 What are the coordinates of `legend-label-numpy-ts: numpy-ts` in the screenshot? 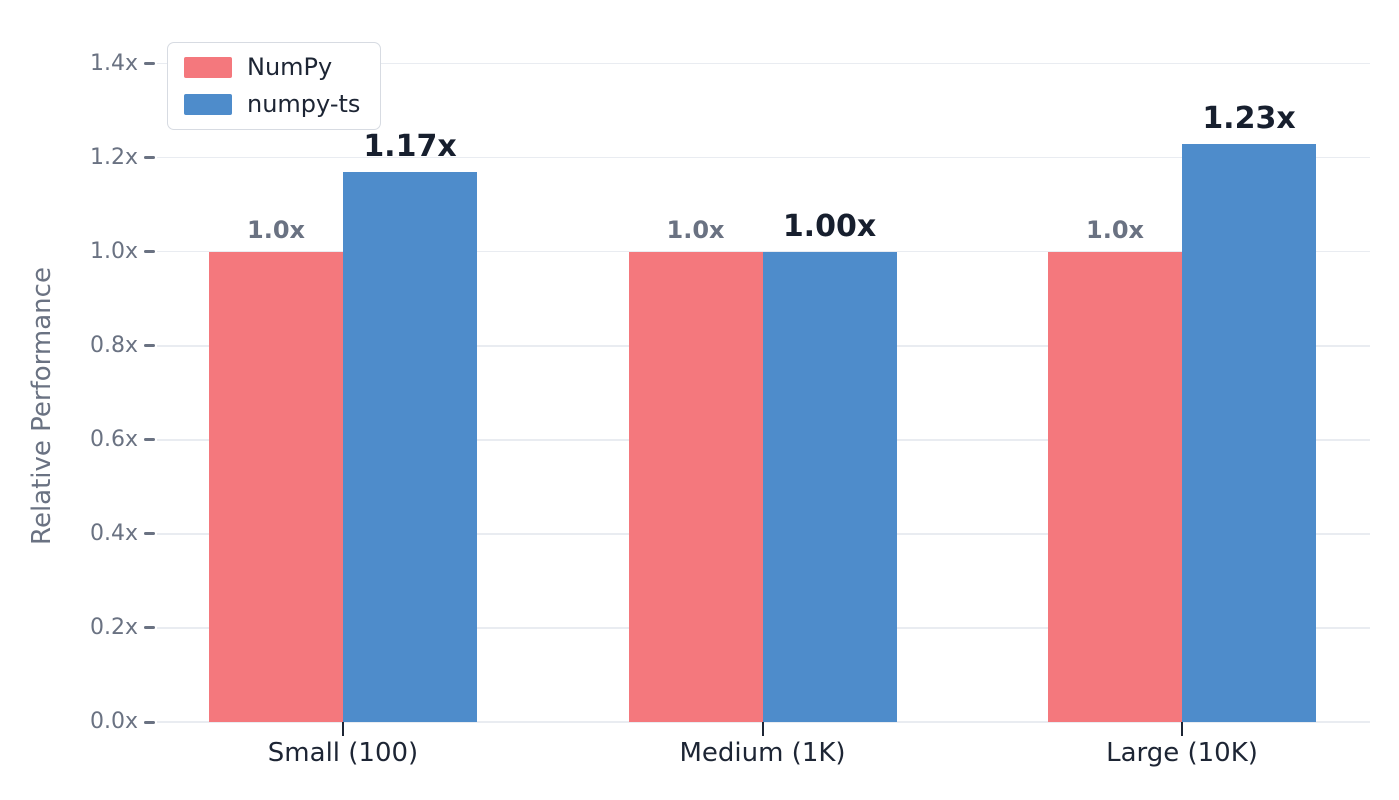 It's located at (304, 103).